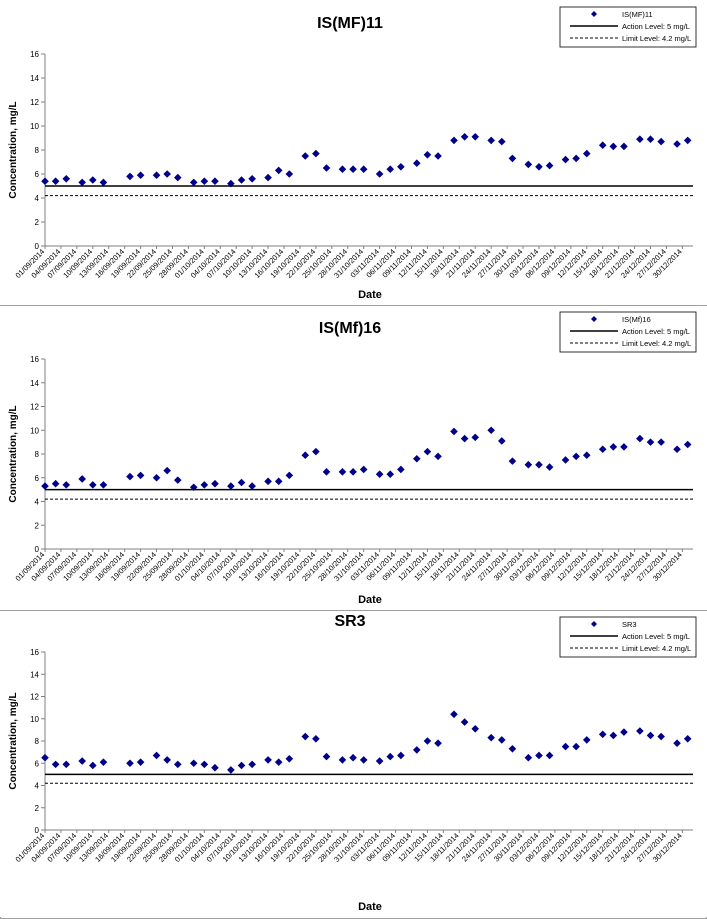 This screenshot has height=919, width=707. What do you see at coordinates (37, 150) in the screenshot?
I see `y-tick-label: 8` at bounding box center [37, 150].